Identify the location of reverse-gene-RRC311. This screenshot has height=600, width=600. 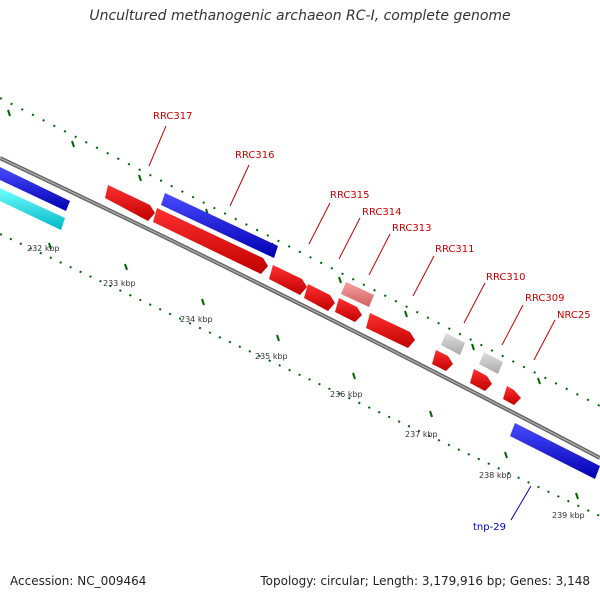
(390, 330).